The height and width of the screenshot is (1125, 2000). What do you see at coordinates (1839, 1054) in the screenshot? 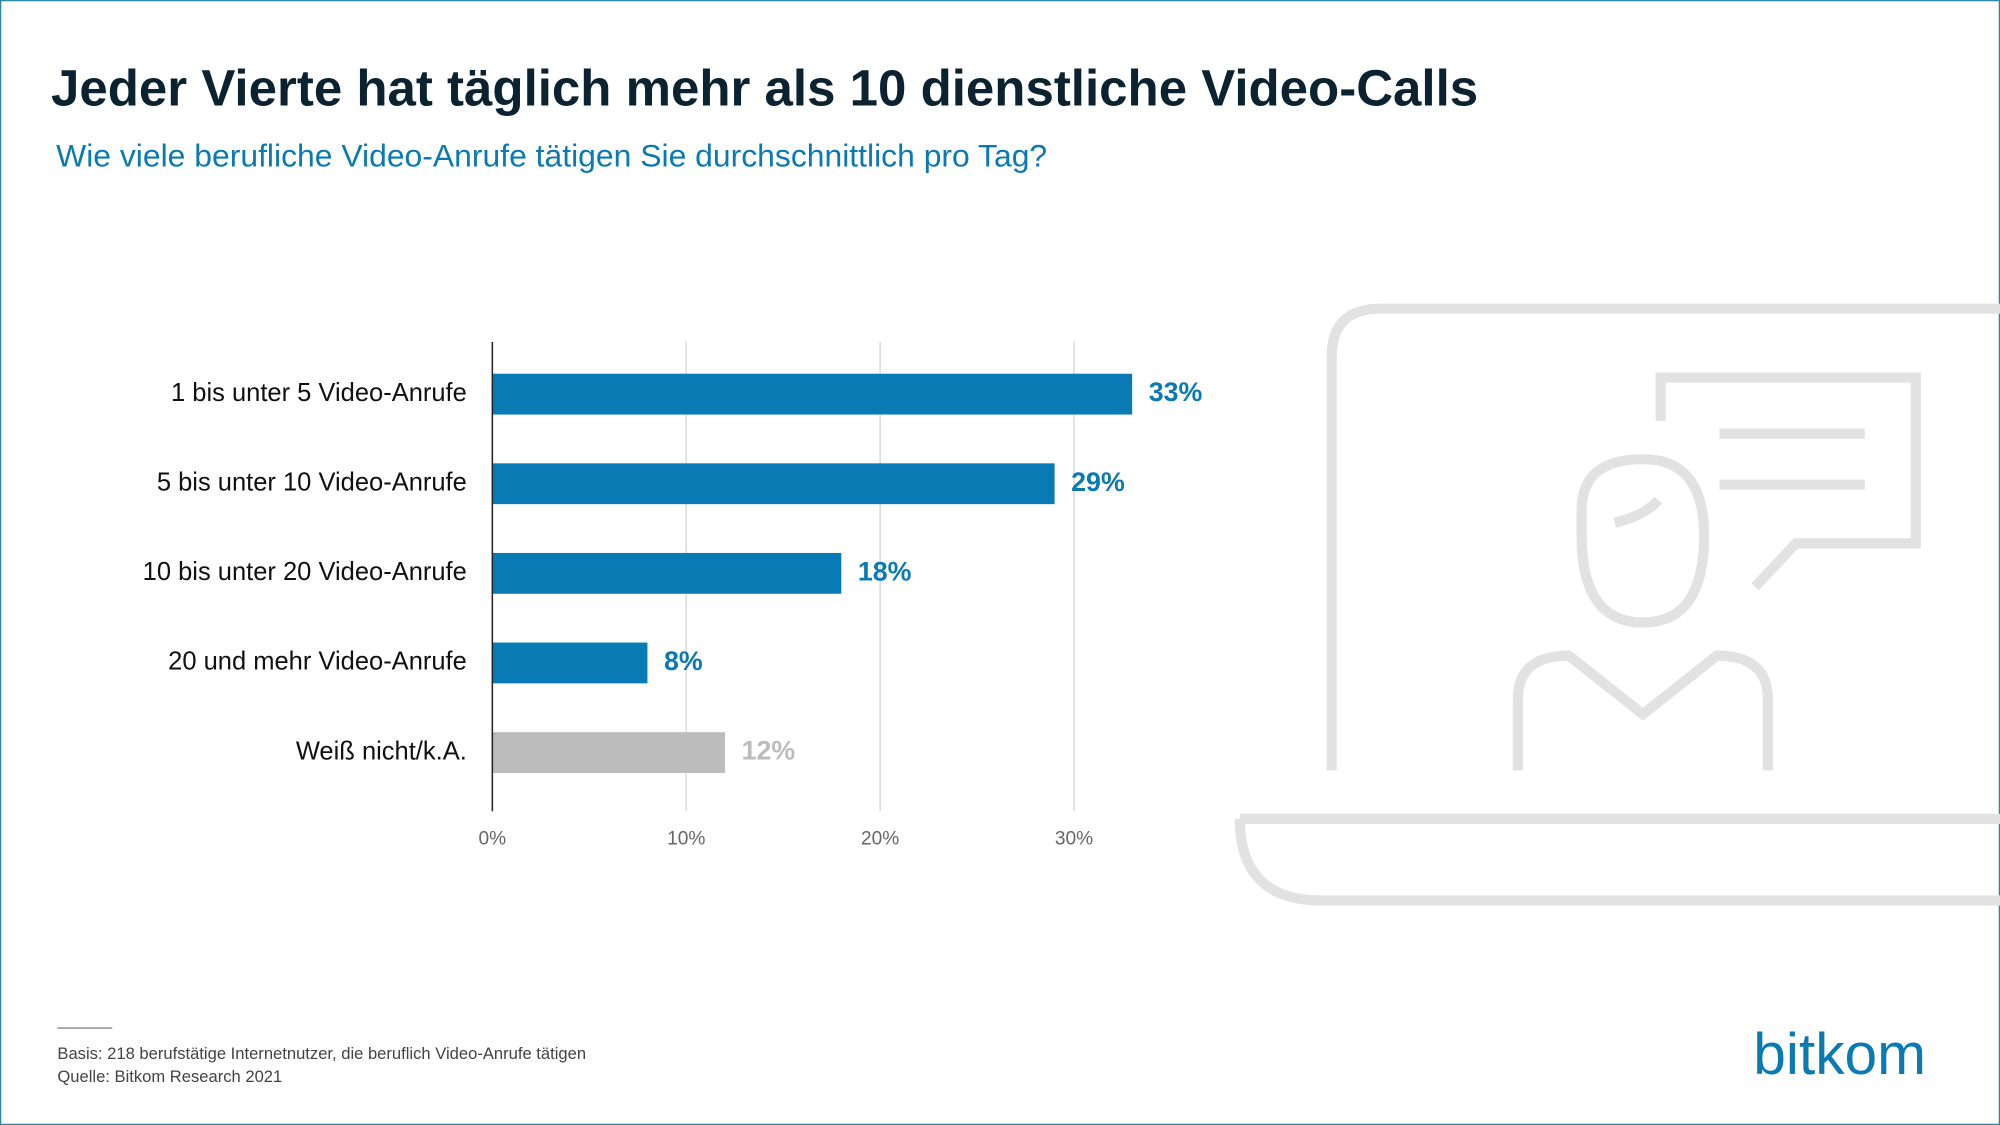
I see `logo: bitkom` at bounding box center [1839, 1054].